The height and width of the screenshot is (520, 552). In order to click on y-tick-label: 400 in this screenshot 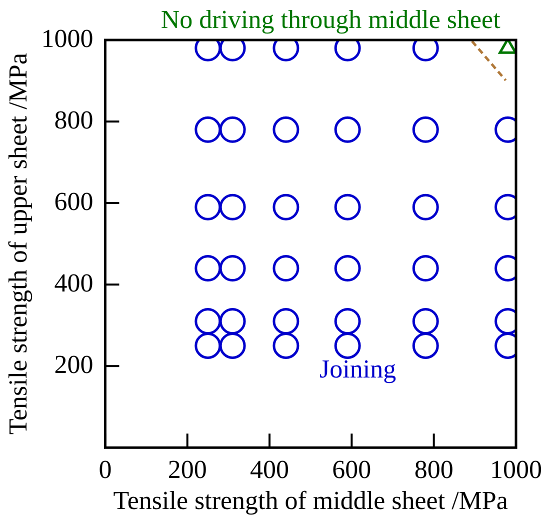, I will do `click(74, 283)`.